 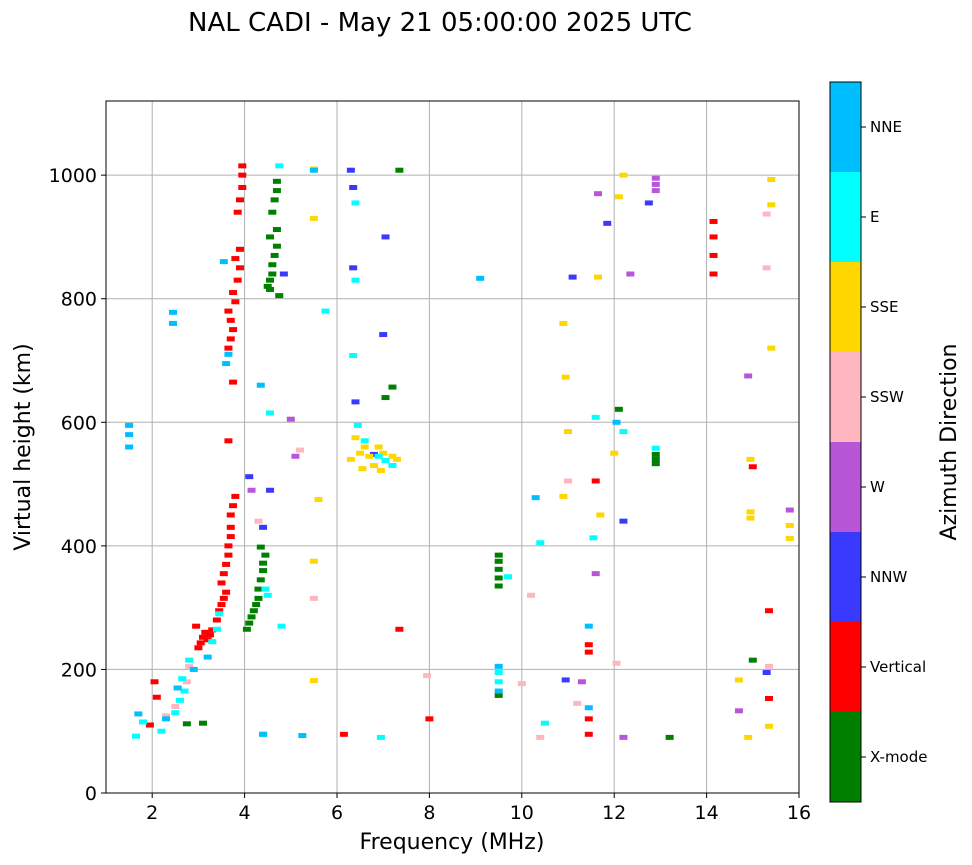 I want to click on colorbar-tick-label: NNE, so click(x=886, y=127).